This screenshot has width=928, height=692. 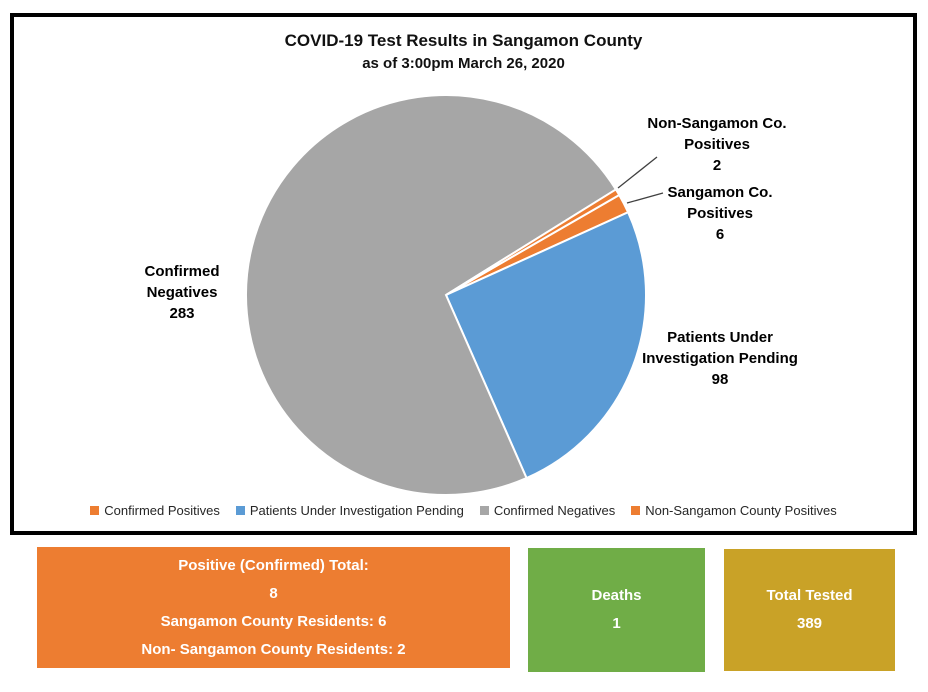 I want to click on callout-confirmed-negatives: Confirmed Negatives 283, so click(x=182, y=292).